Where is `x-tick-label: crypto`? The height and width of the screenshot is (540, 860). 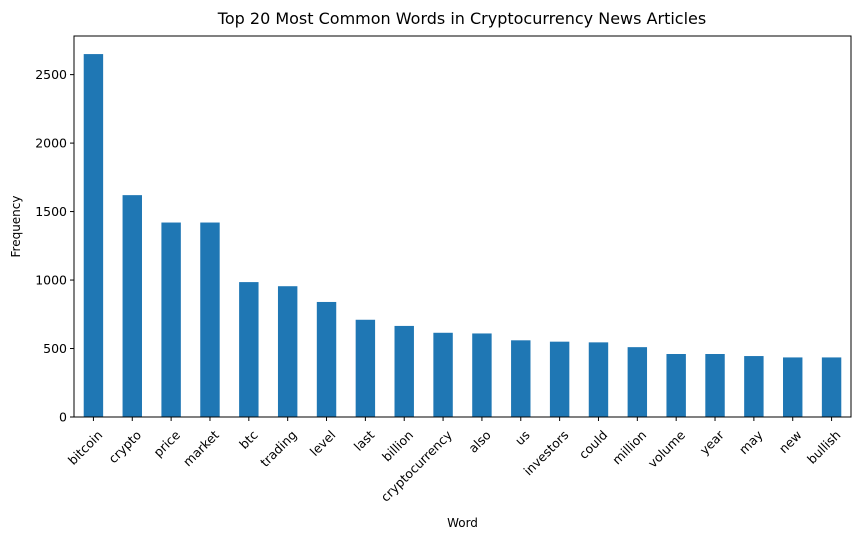
x-tick-label: crypto is located at coordinates (124, 446).